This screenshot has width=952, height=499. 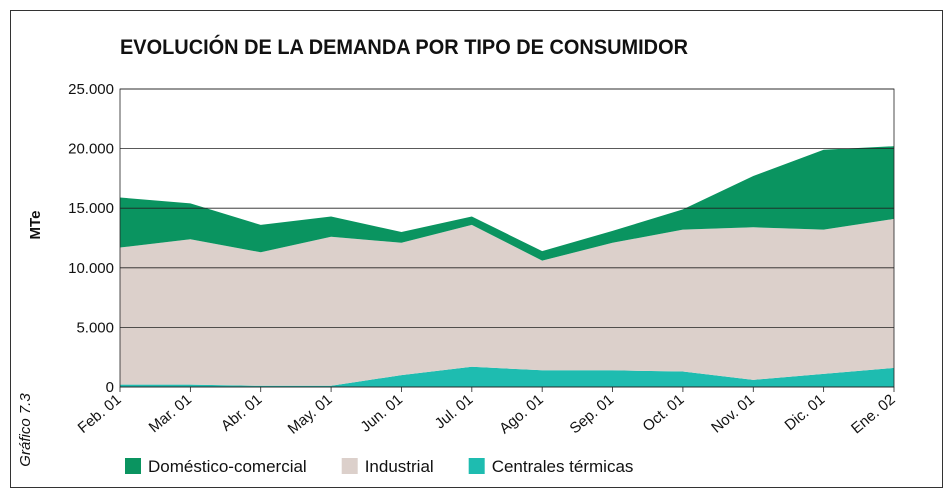 What do you see at coordinates (91, 208) in the screenshot?
I see `y-tick-label: 15.000` at bounding box center [91, 208].